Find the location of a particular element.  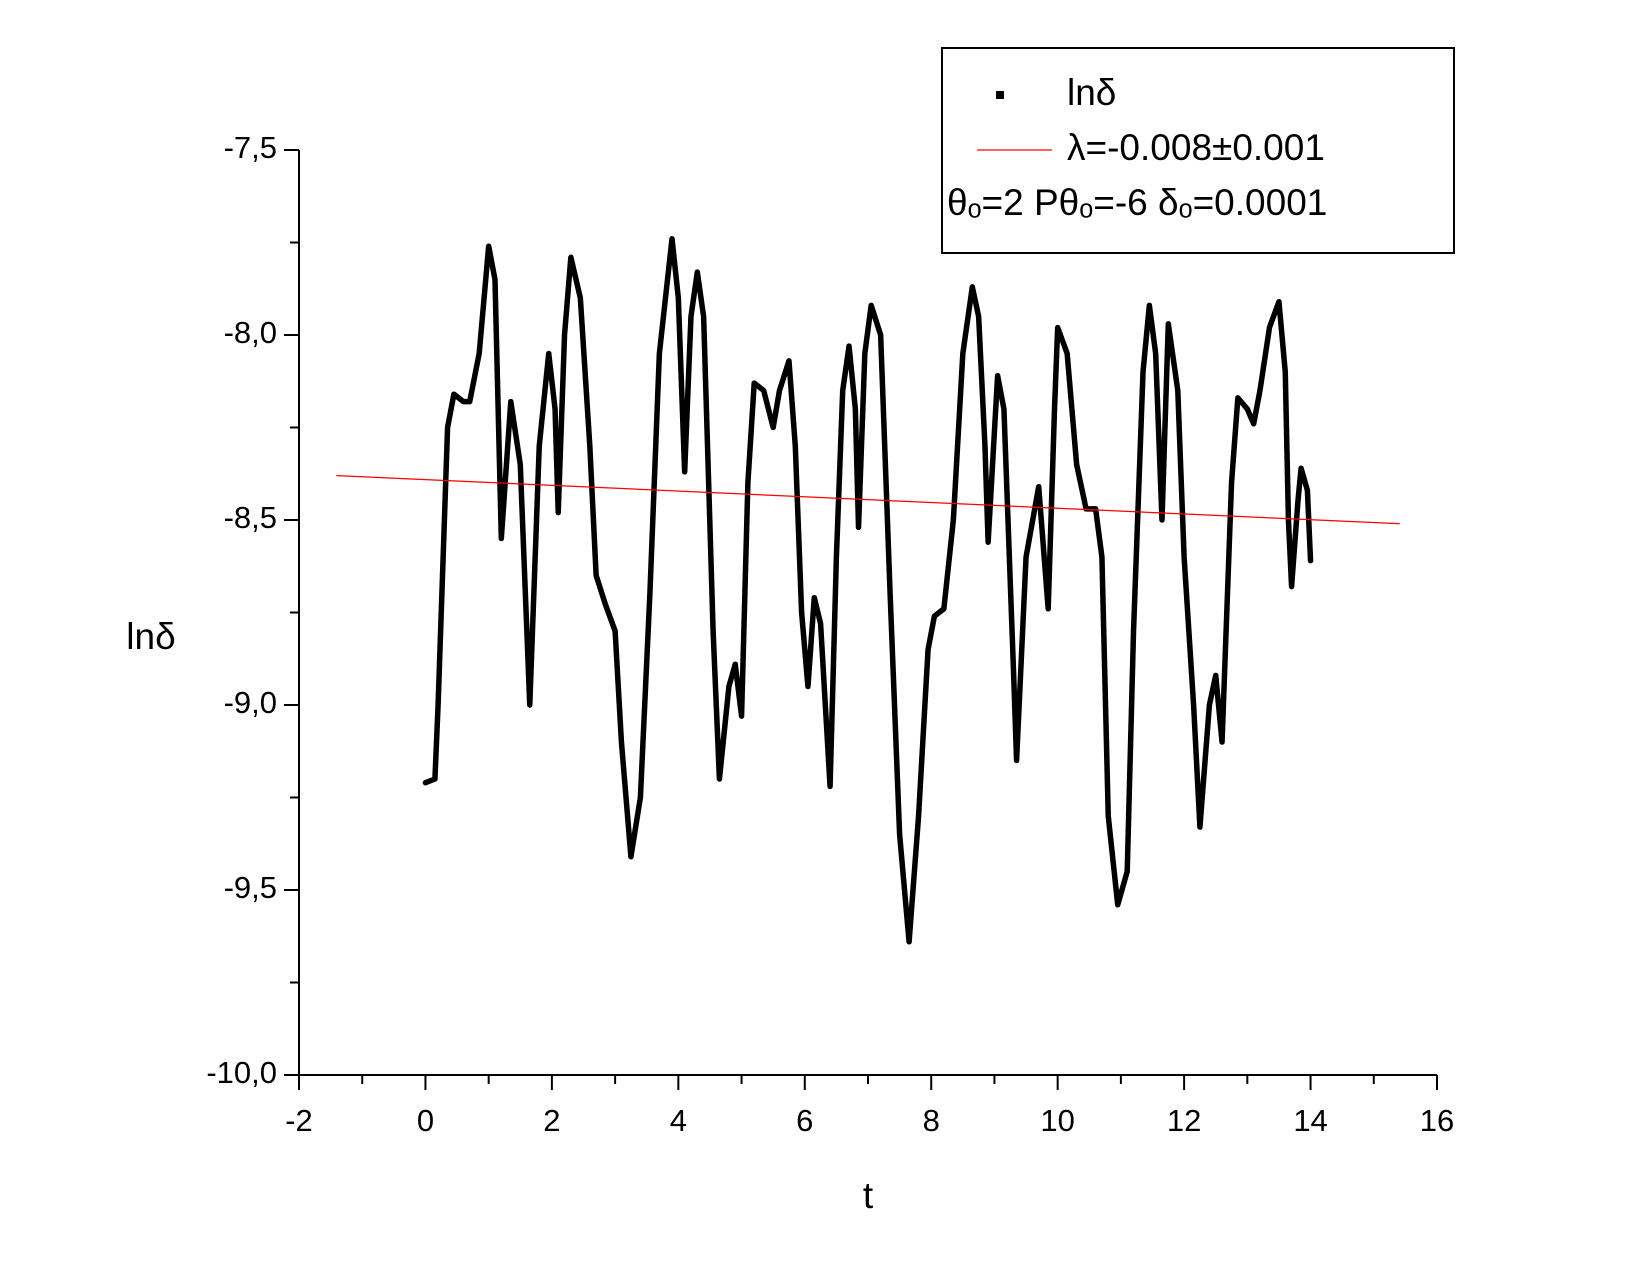

y-tick-label: -9,0 is located at coordinates (250, 702).